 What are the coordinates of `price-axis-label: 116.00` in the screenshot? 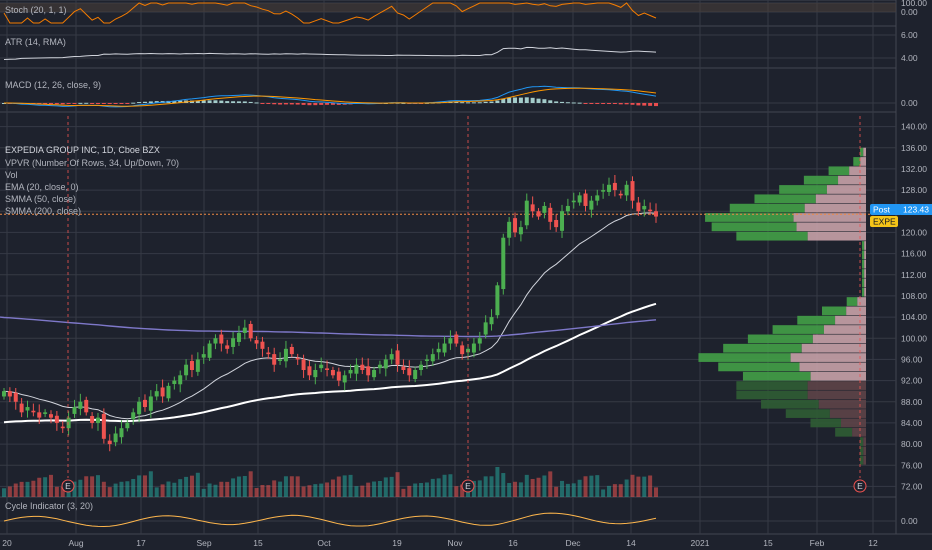 It's located at (914, 254).